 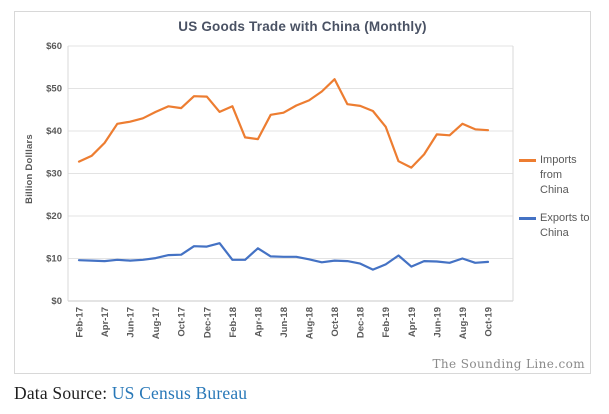 What do you see at coordinates (179, 393) in the screenshot?
I see `census-bureau-link: US Census Bureau` at bounding box center [179, 393].